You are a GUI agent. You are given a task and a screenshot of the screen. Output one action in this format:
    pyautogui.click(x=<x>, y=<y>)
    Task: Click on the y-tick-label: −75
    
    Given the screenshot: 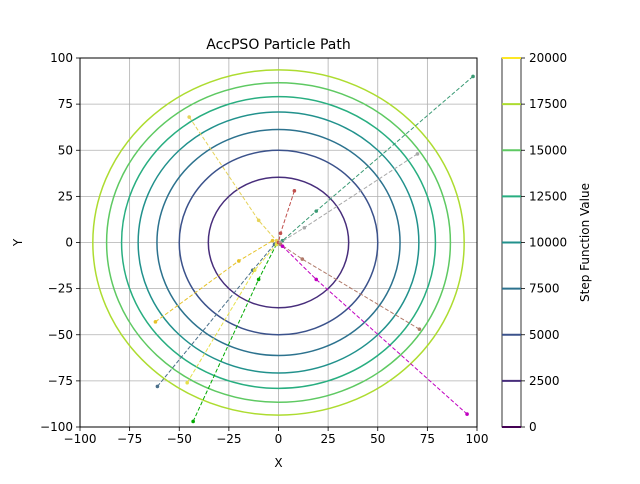 What is the action you would take?
    pyautogui.click(x=60, y=381)
    